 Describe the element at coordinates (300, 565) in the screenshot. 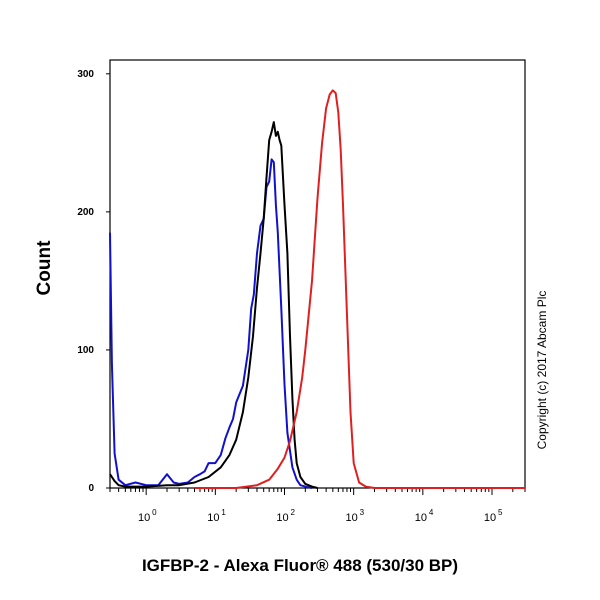

I see `x-axis-label: IGFBP-2 - Alexa Fluor® 488 (530/30 BP)` at that location.